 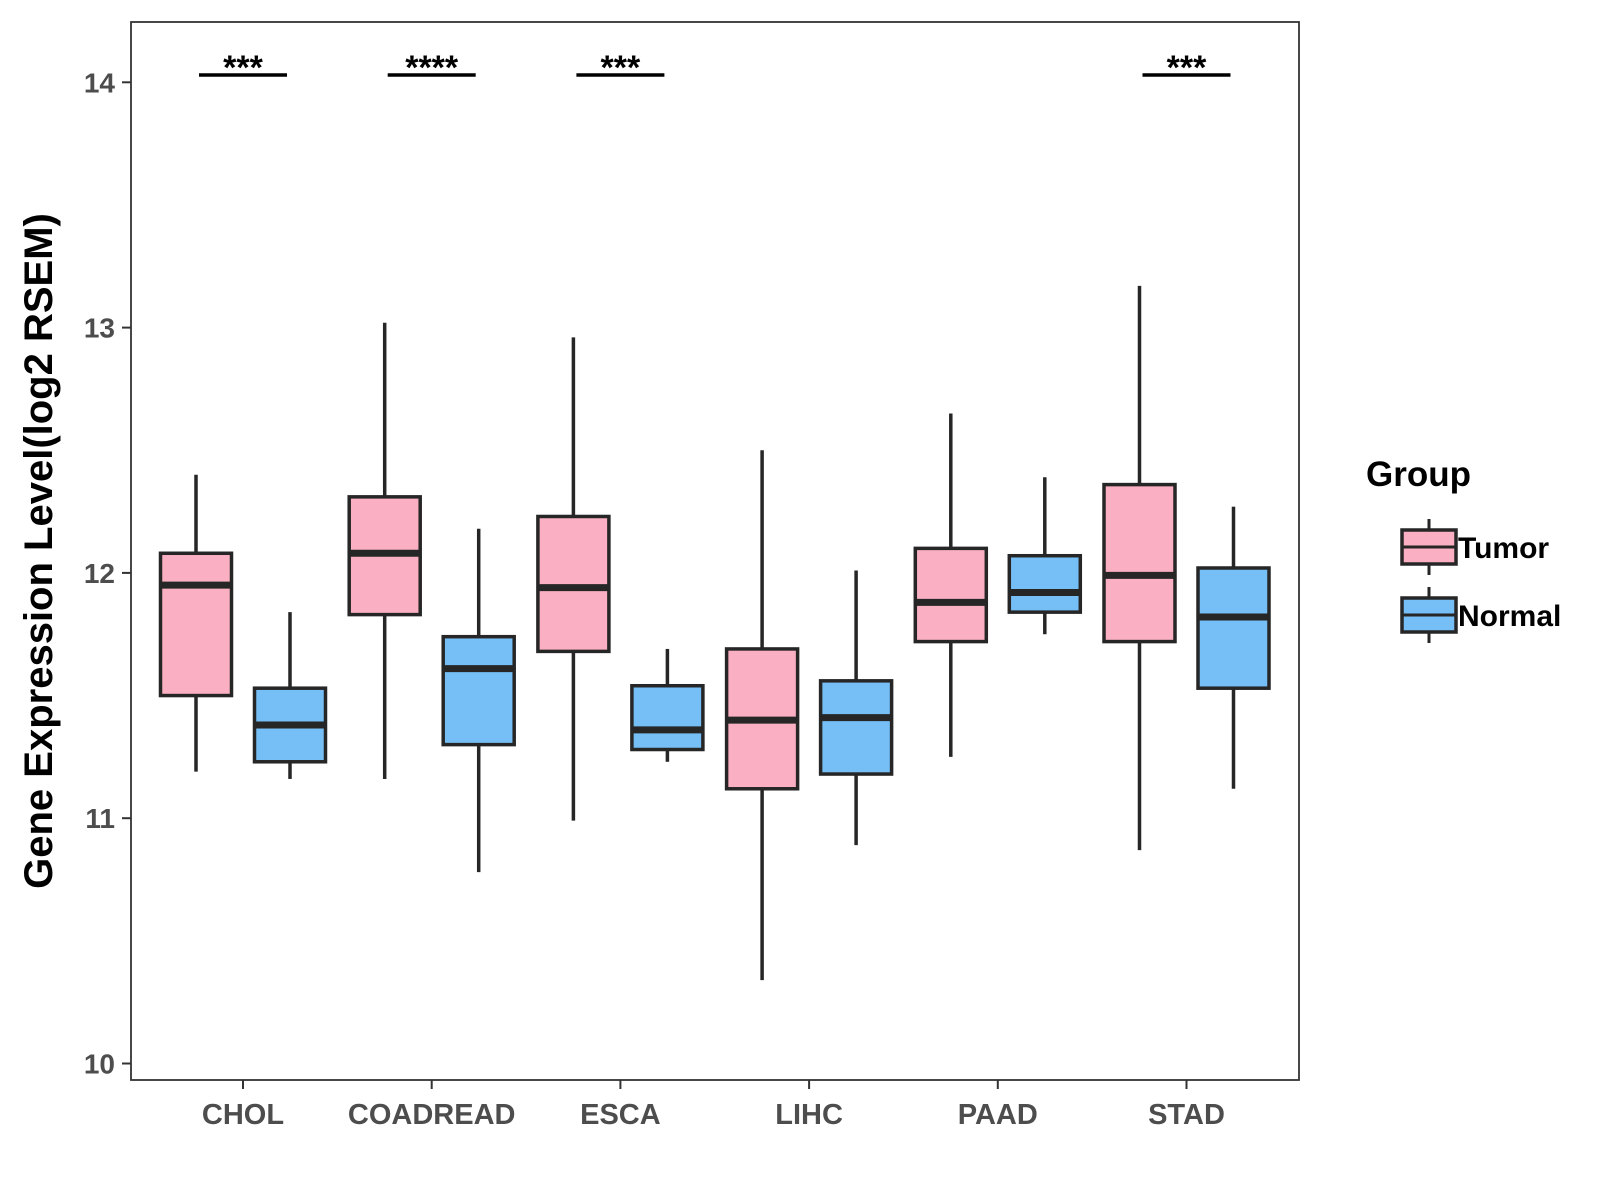 I want to click on y-tick-label: 14, so click(x=100, y=82).